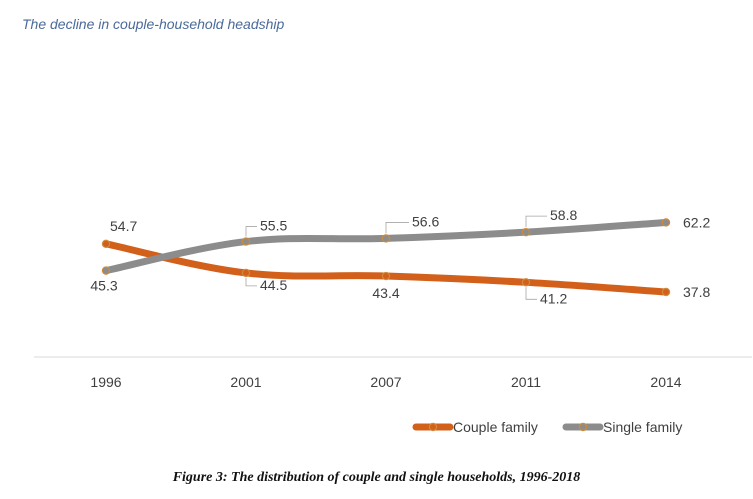 The height and width of the screenshot is (499, 753). I want to click on x-tick-label-1996: 1996, so click(105, 382).